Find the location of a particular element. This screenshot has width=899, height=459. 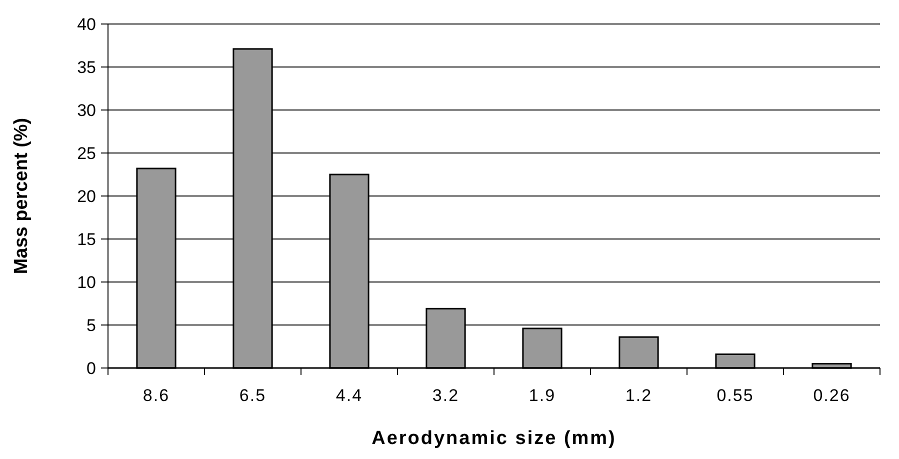

x-tick-label: 4.4 is located at coordinates (349, 395).